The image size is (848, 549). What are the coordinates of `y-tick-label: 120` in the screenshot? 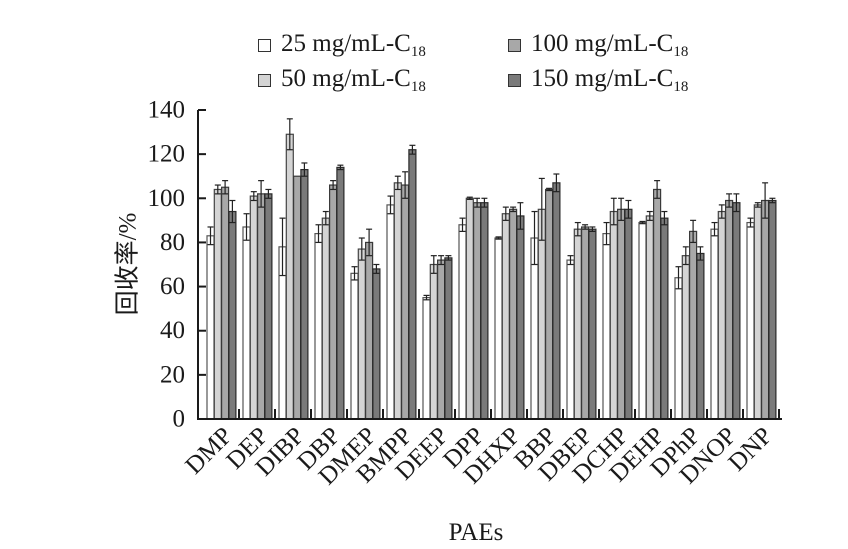 It's located at (167, 154).